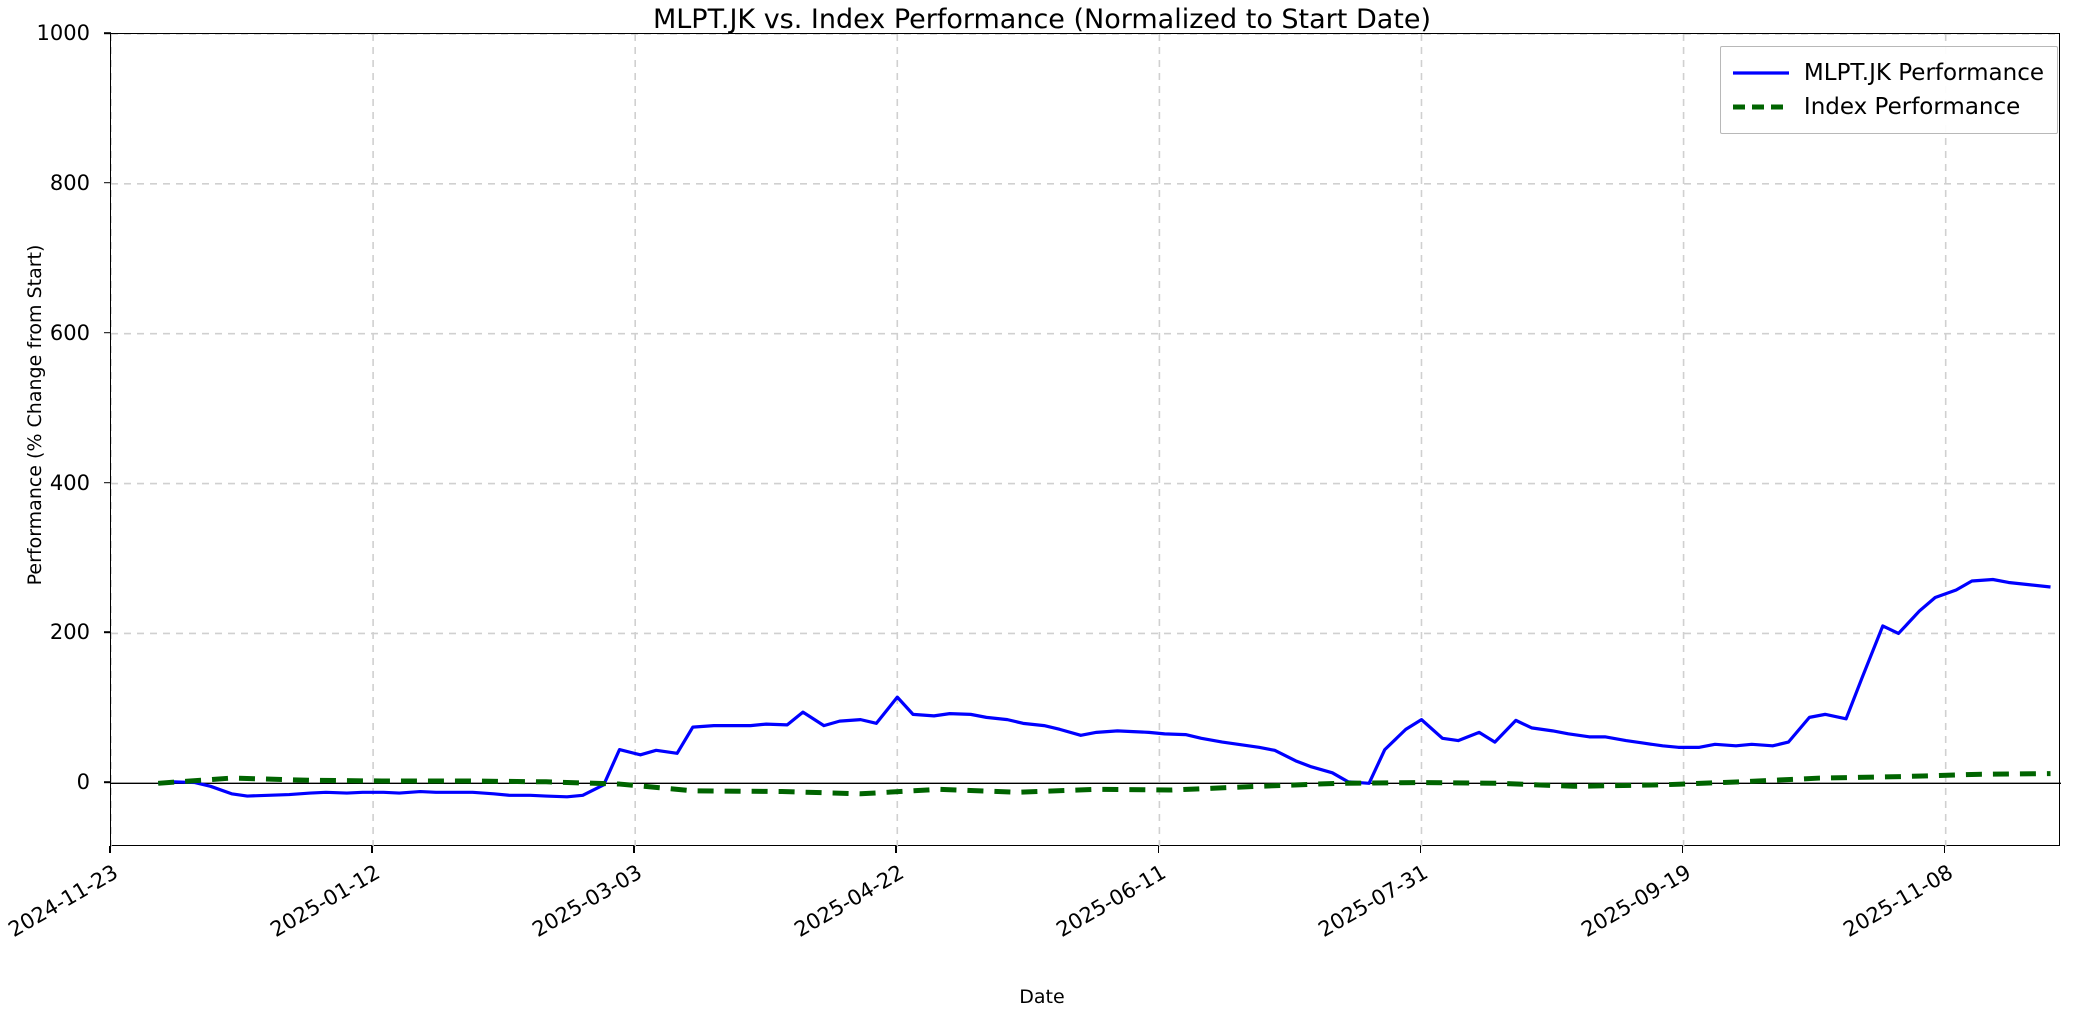 The width and height of the screenshot is (2084, 1035). Describe the element at coordinates (55, 433) in the screenshot. I see `y-axis-tick-labels: 0 200 400 600 800 1000` at that location.